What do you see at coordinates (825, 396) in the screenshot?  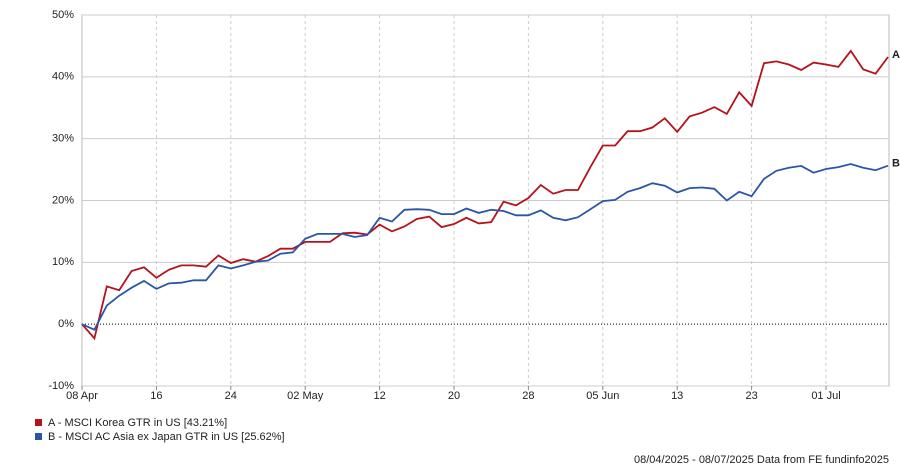 I see `x-tick-label: 01 Jul` at bounding box center [825, 396].